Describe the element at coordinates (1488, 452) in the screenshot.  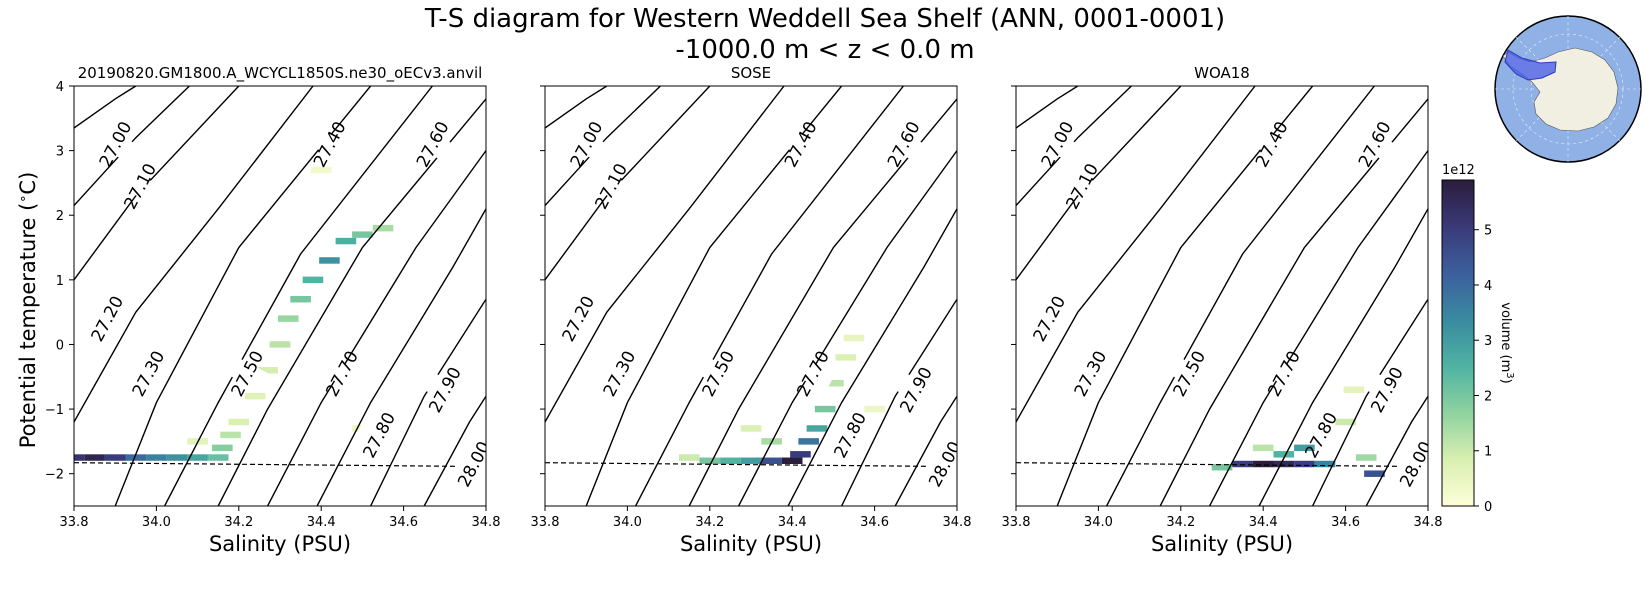
I see `colorbar-tick-label: 1` at that location.